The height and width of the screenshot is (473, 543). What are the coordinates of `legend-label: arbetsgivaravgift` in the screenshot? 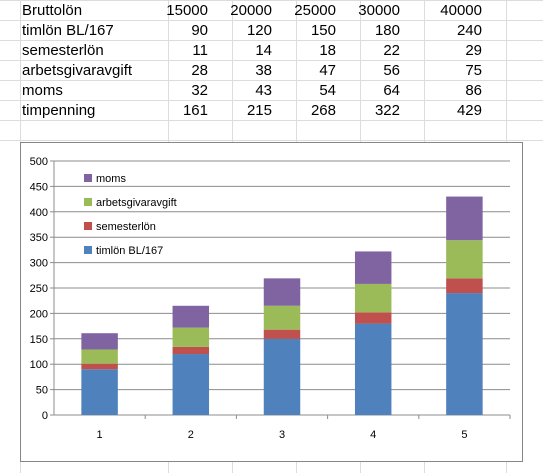 It's located at (136, 203).